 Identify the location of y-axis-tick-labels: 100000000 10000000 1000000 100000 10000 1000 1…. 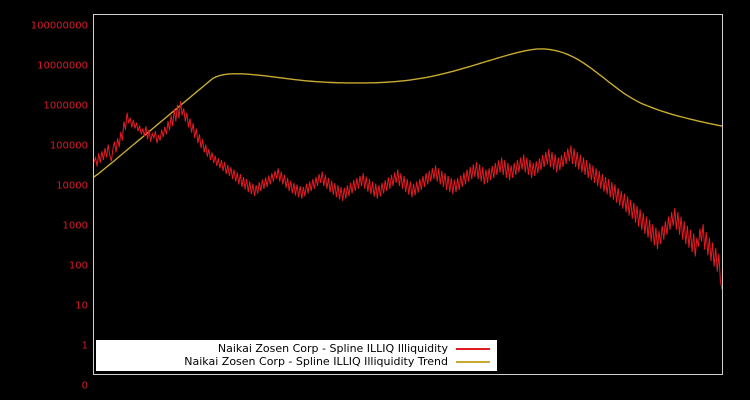
(44, 200).